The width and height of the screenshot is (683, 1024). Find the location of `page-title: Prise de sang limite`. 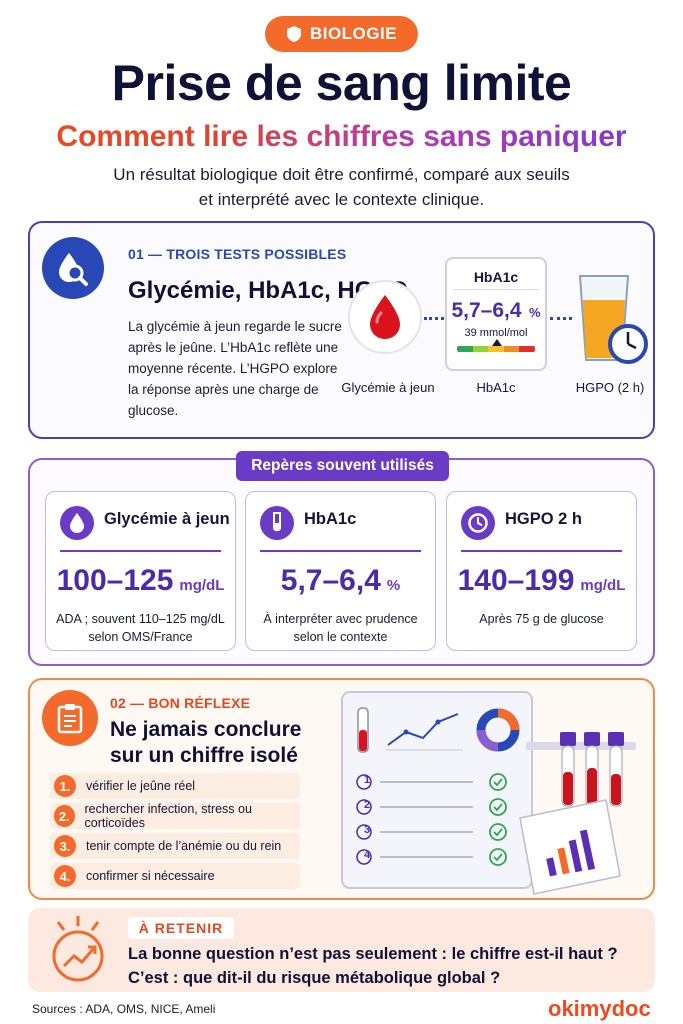

page-title: Prise de sang limite is located at coordinates (341, 83).